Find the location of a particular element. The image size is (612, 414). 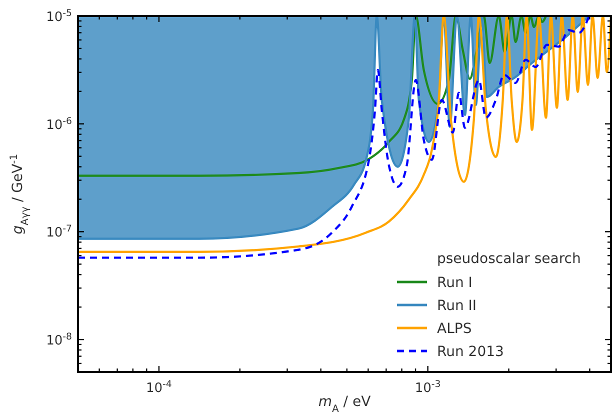

x-tick-label: 10$^{-4}$ is located at coordinates (159, 387).